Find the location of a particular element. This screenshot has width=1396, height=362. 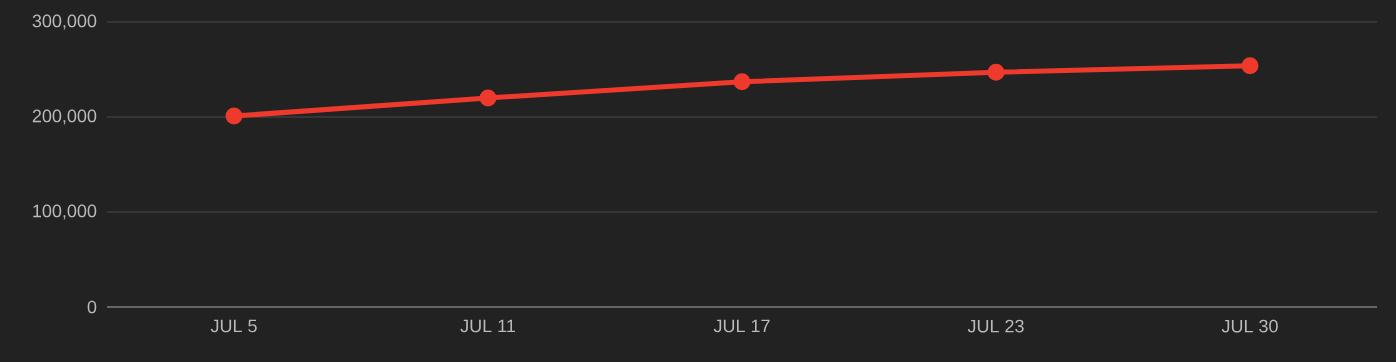

x-tick-label: JUL 11 is located at coordinates (487, 326).